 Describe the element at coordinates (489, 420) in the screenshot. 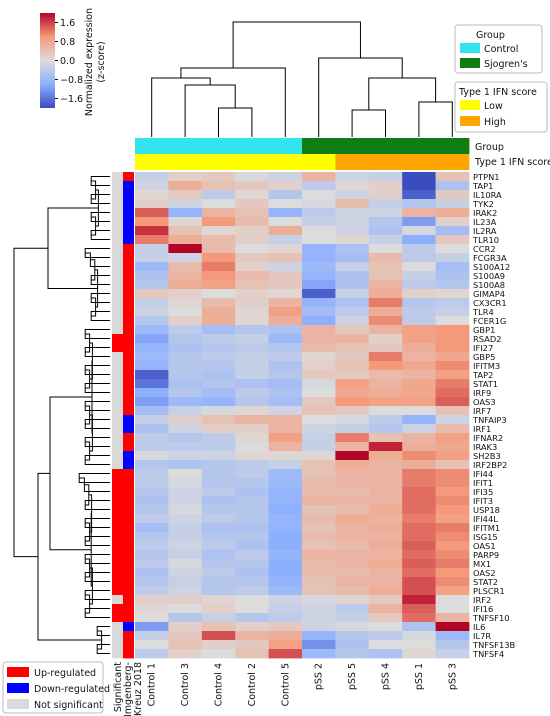

I see `row-label: TNFAIP3` at that location.